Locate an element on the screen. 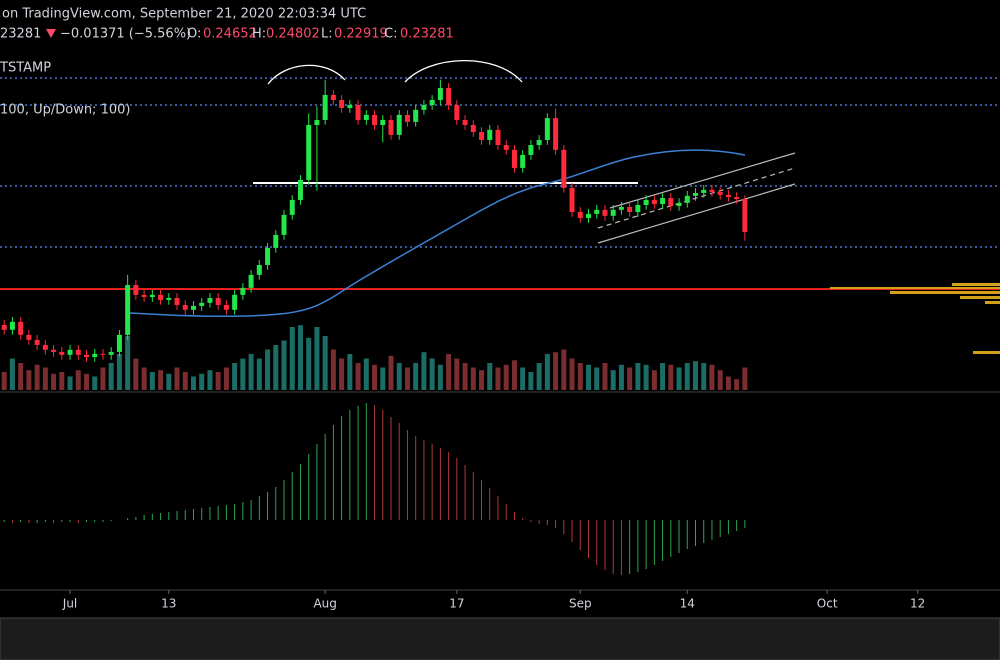  channel-middle is located at coordinates (696, 198).